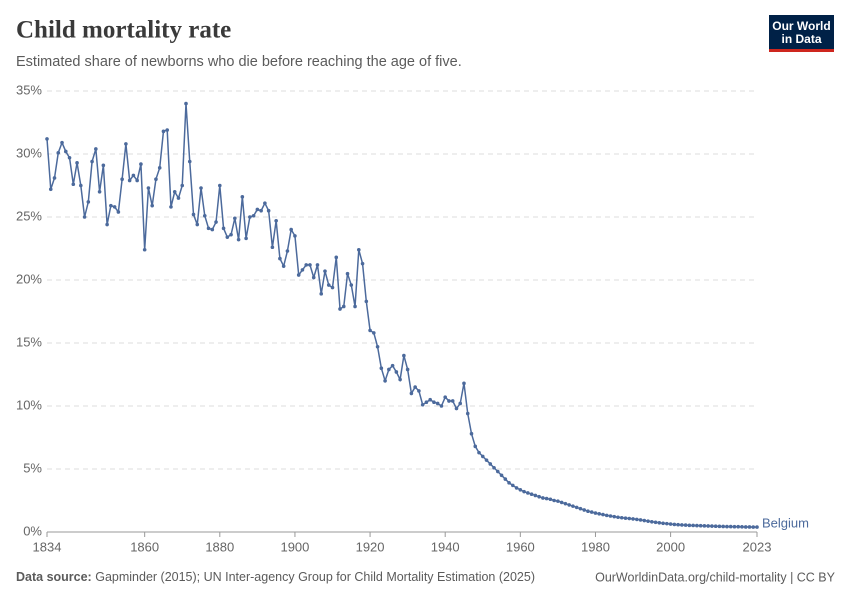 This screenshot has width=850, height=600. Describe the element at coordinates (29, 404) in the screenshot. I see `y-tick-label: 10%` at that location.